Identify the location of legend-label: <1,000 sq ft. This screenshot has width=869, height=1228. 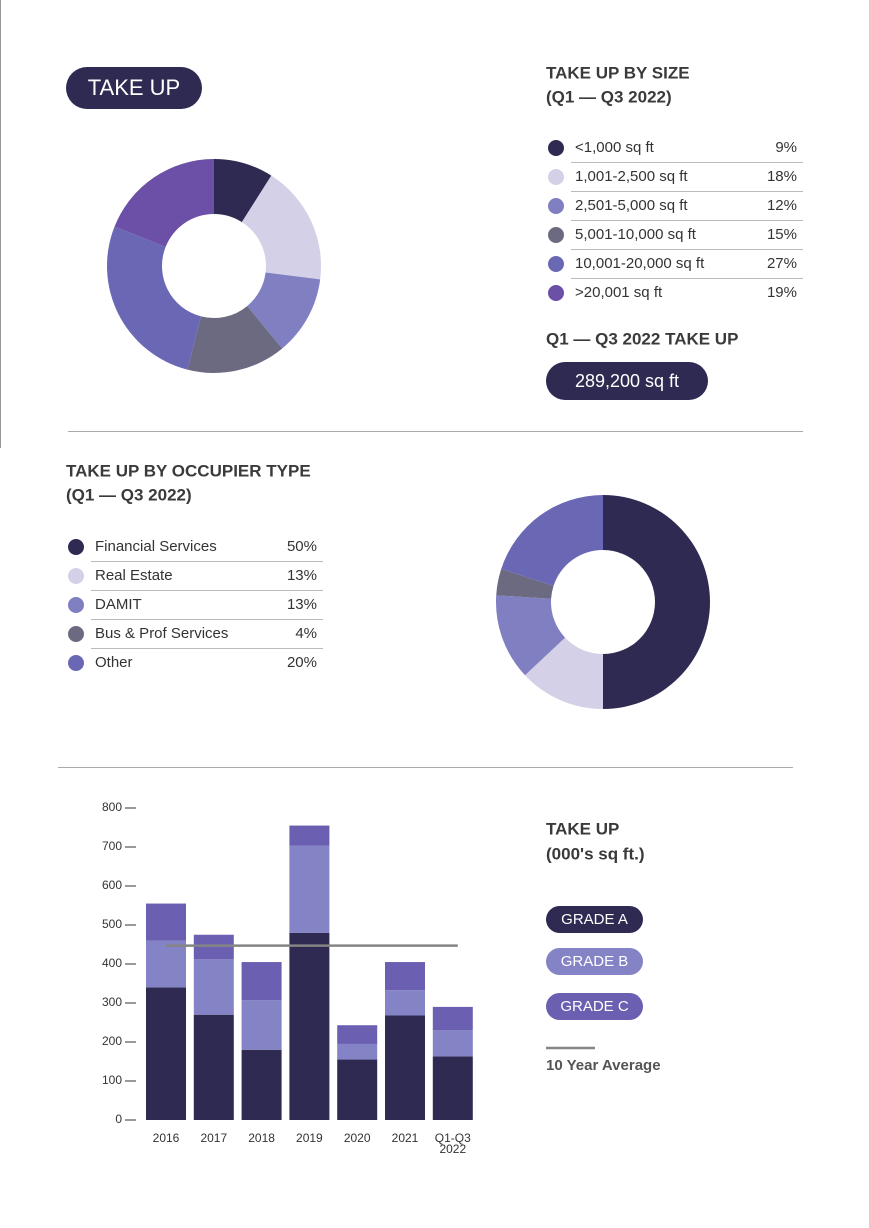
(615, 147).